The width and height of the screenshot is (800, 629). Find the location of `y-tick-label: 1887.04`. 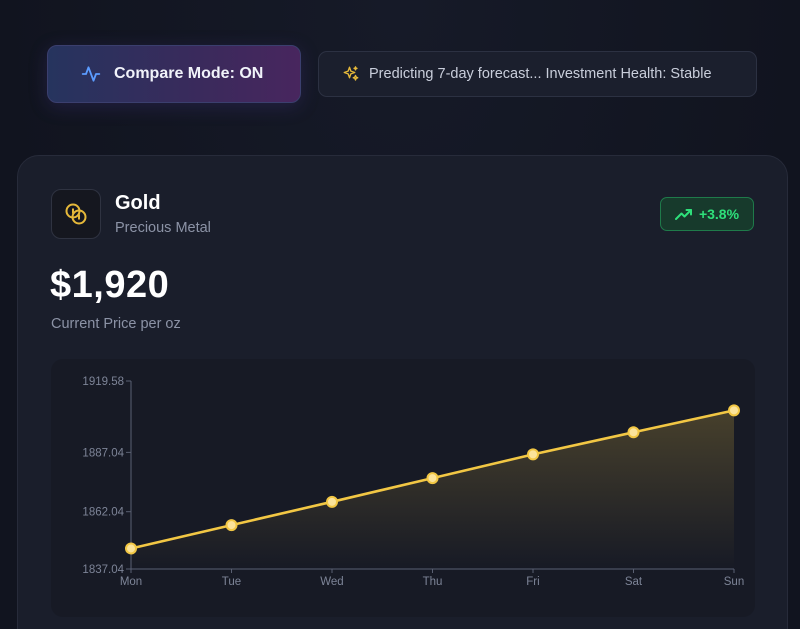

y-tick-label: 1887.04 is located at coordinates (103, 453).